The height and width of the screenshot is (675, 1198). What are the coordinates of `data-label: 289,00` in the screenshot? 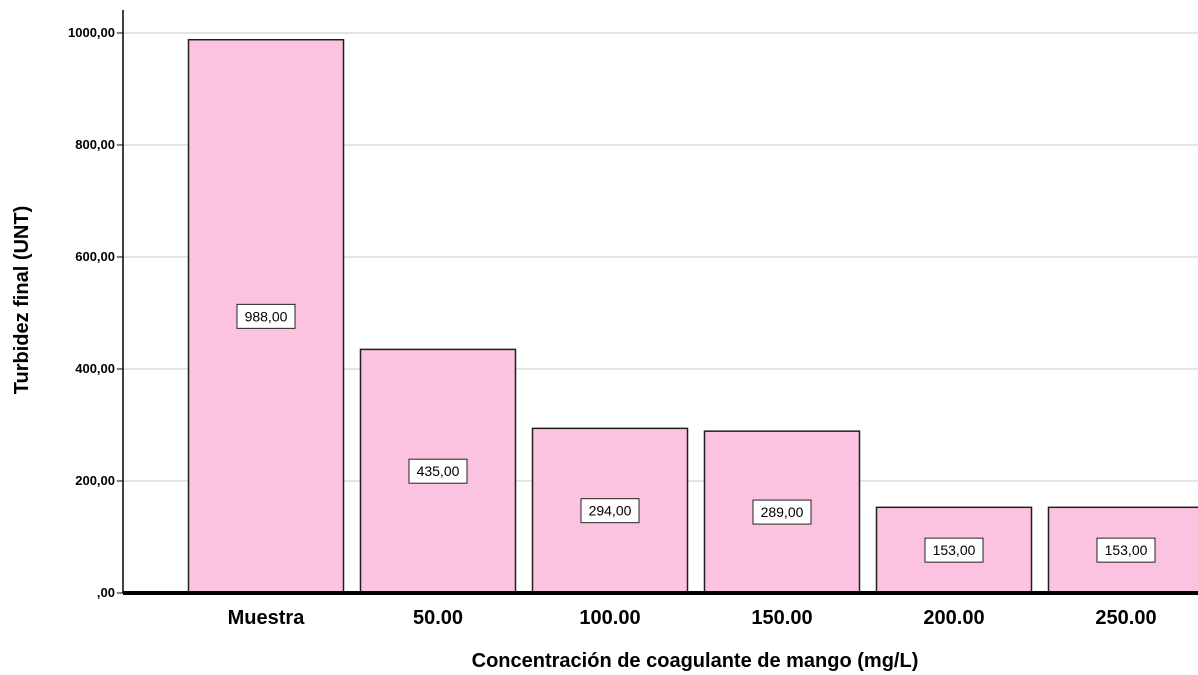 It's located at (782, 512).